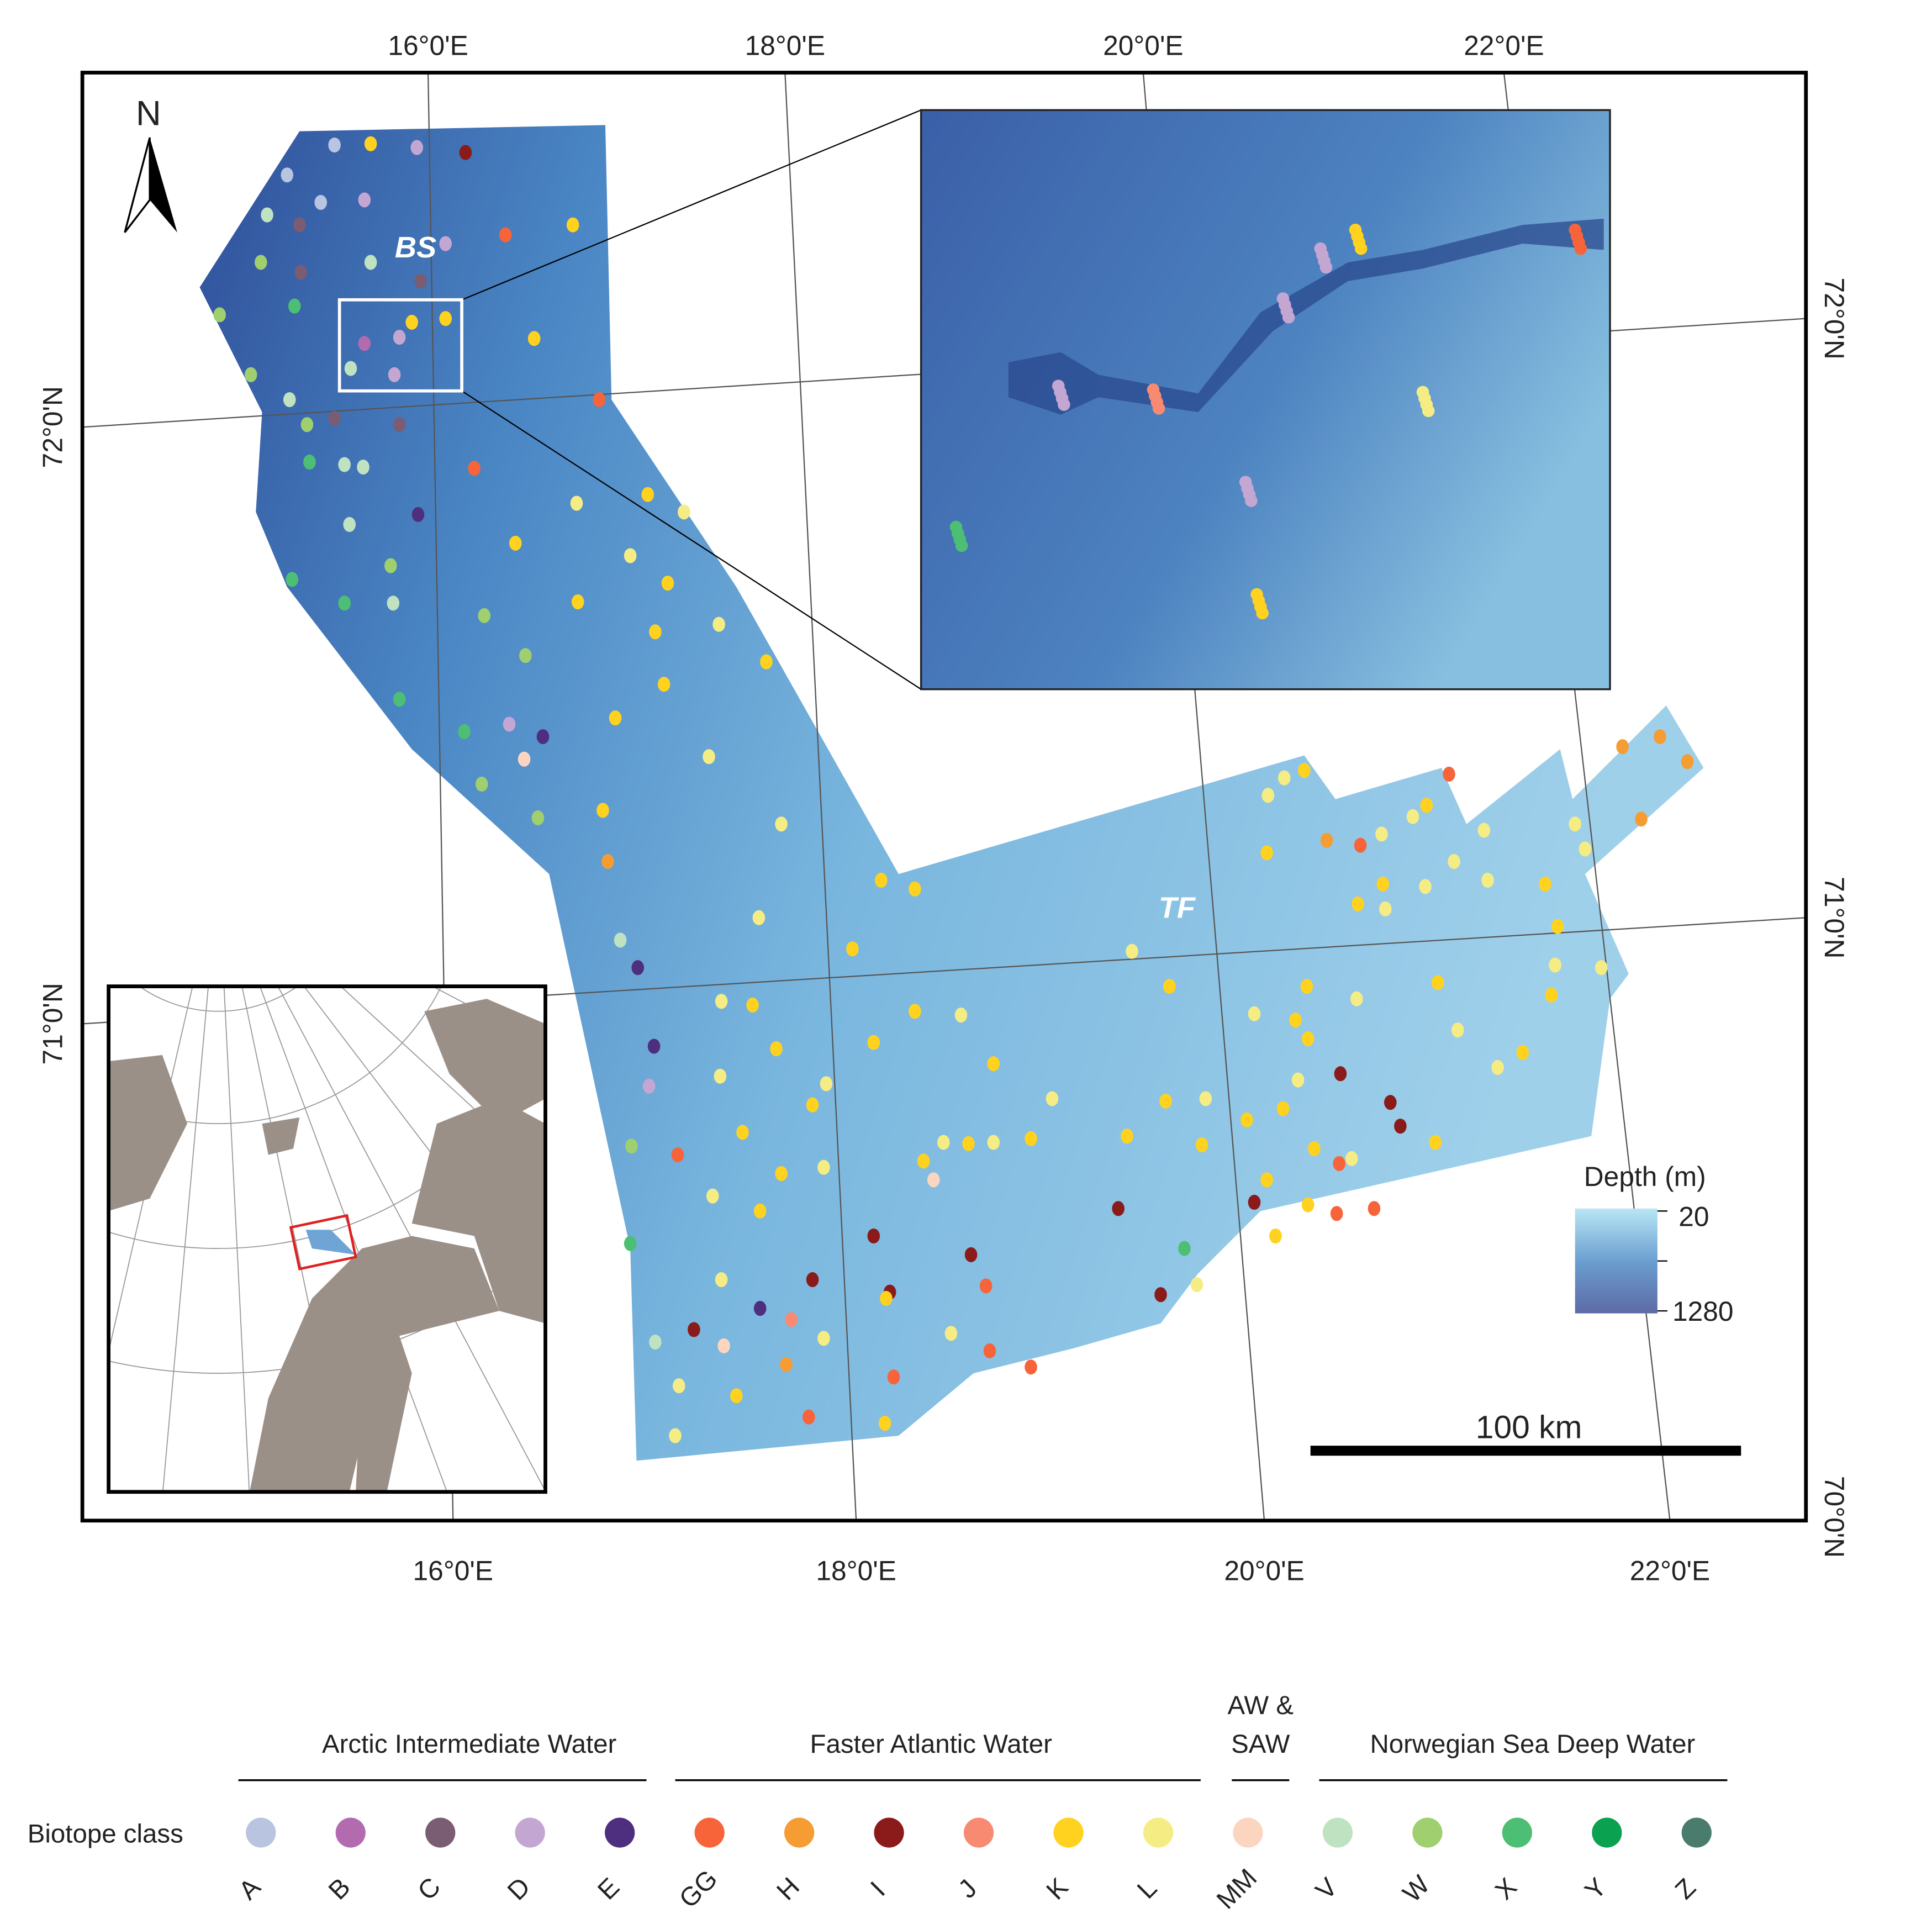 Image resolution: width=1932 pixels, height=1924 pixels. Describe the element at coordinates (1834, 319) in the screenshot. I see `graticule-label: 72°0'N` at that location.